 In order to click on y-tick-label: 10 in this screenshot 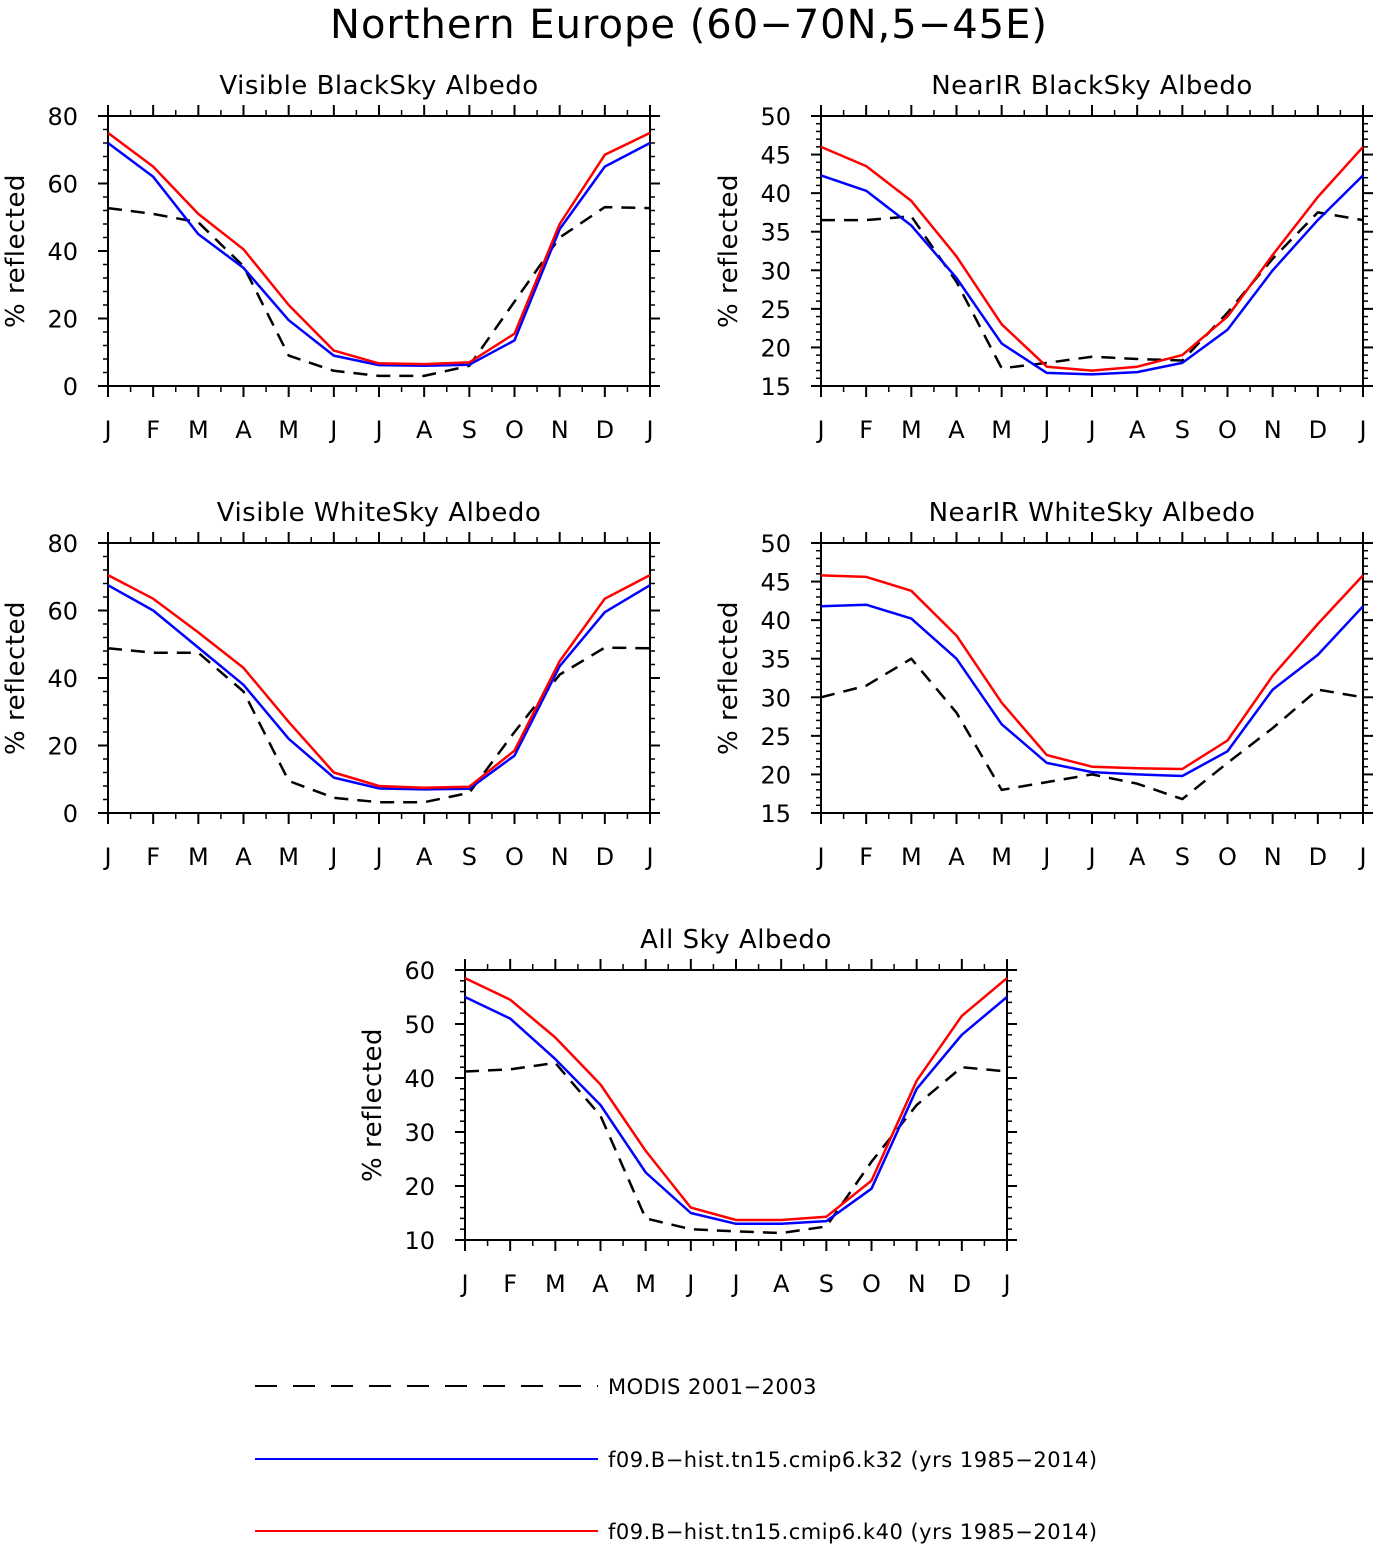, I will do `click(419, 1241)`.